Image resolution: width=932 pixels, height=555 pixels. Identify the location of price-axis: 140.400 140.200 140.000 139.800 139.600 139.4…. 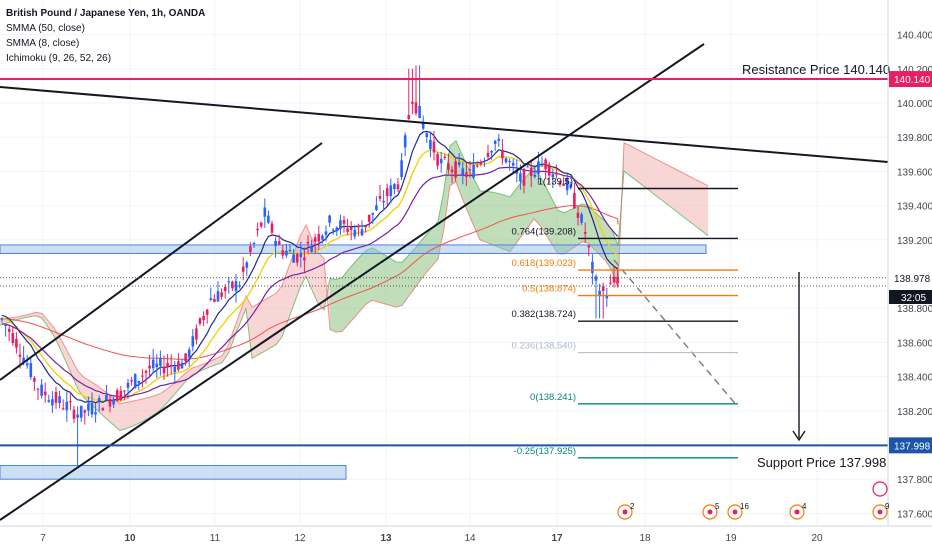
(909, 263).